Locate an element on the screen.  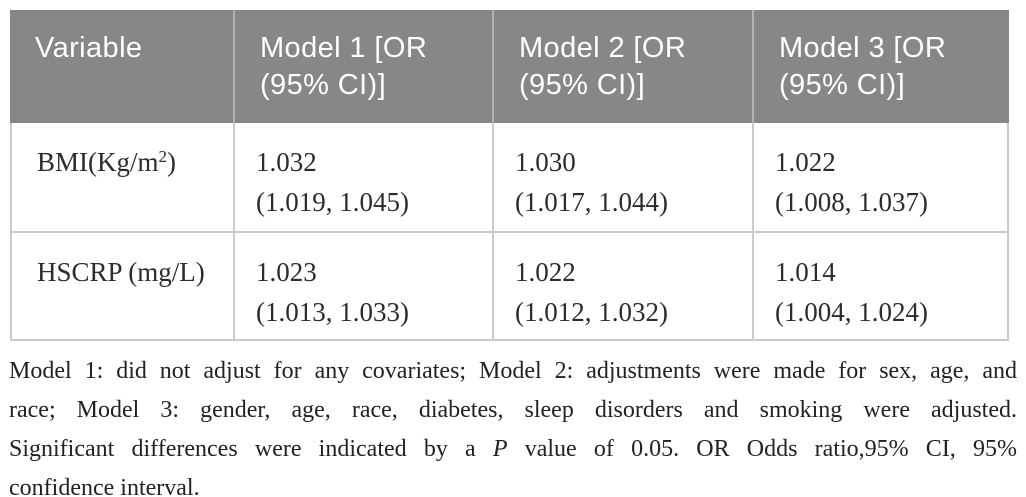
header-cell-variable: Variable is located at coordinates (89, 48).